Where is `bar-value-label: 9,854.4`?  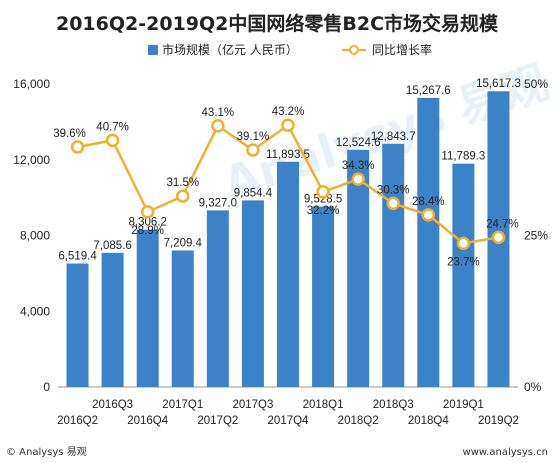 bar-value-label: 9,854.4 is located at coordinates (253, 193).